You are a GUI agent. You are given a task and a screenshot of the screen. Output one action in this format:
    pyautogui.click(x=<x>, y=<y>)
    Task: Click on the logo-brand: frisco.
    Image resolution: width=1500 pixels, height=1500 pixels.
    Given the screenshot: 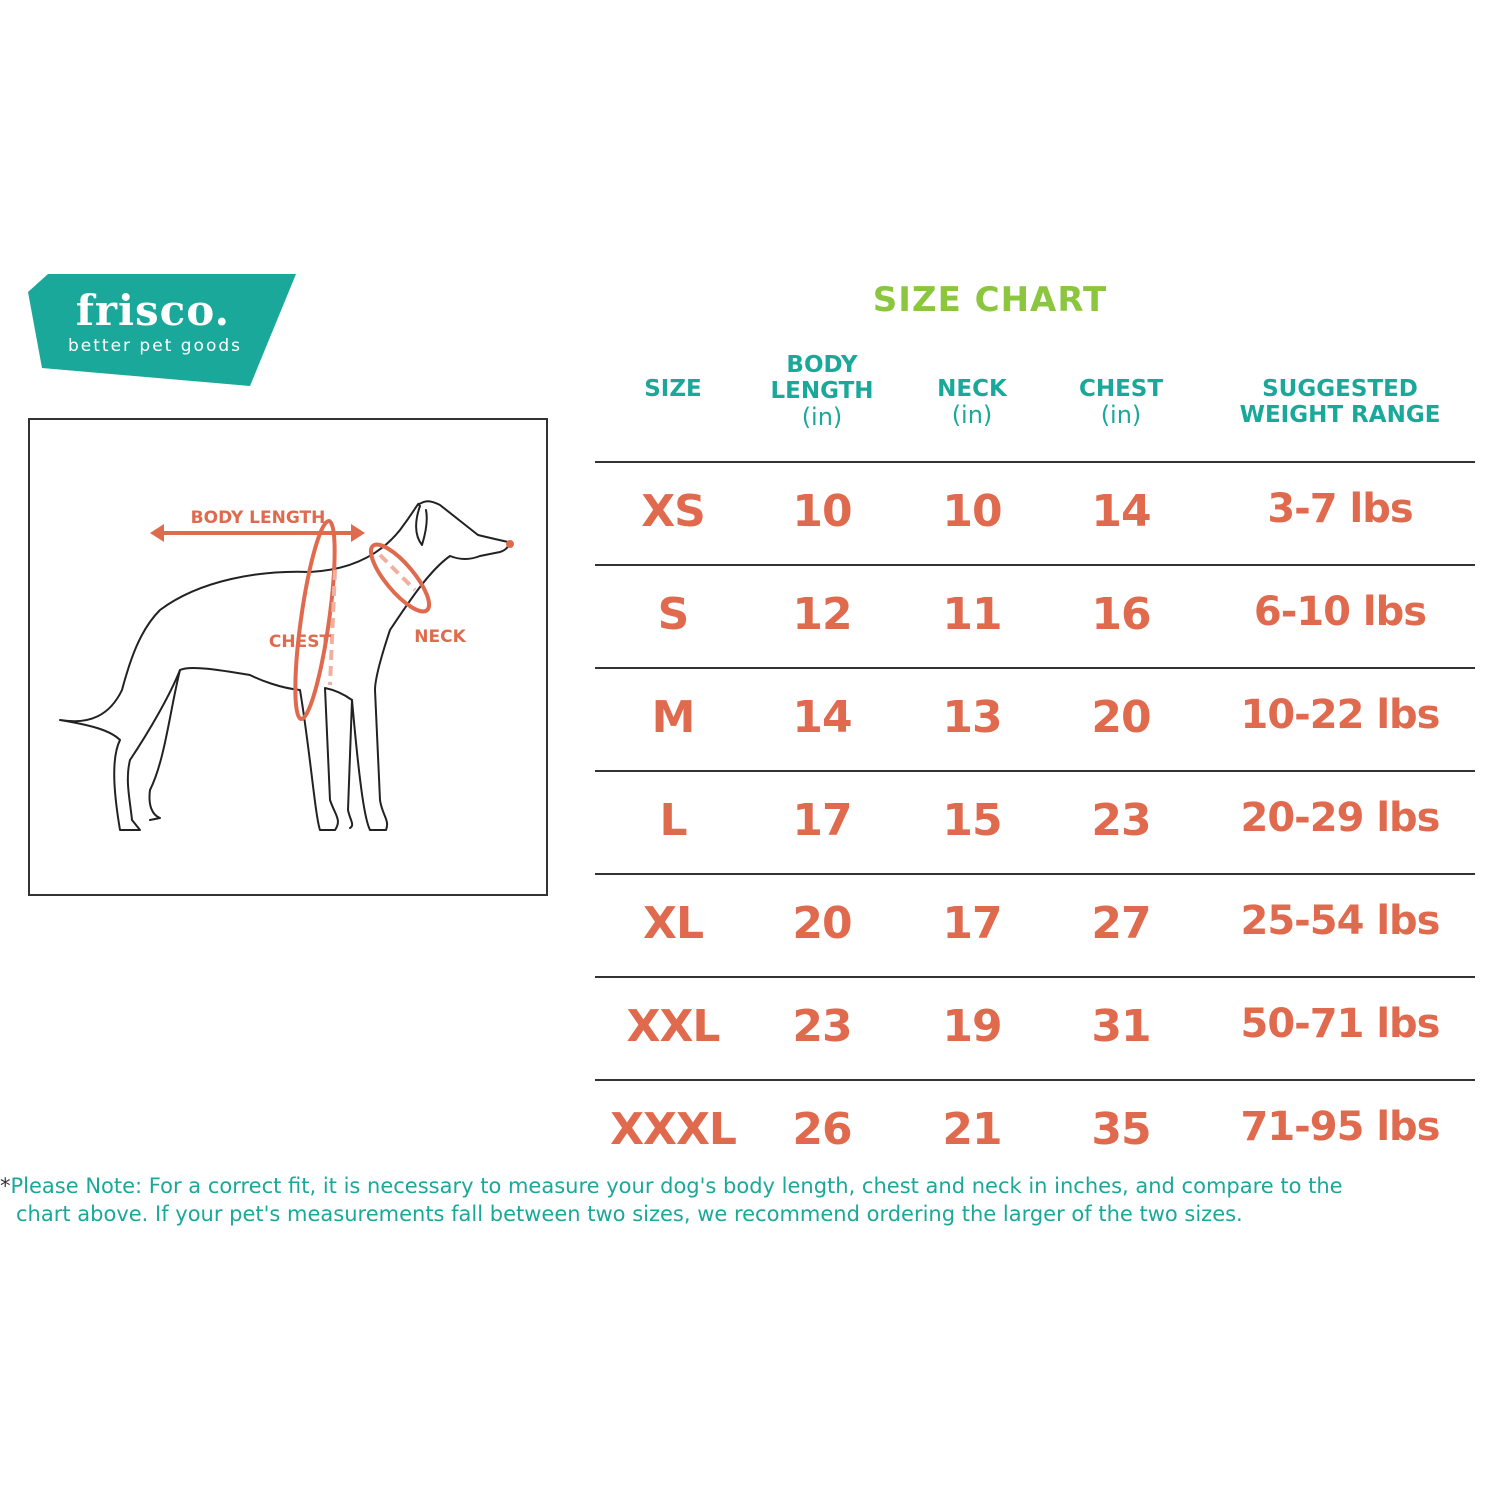 What is the action you would take?
    pyautogui.click(x=153, y=310)
    